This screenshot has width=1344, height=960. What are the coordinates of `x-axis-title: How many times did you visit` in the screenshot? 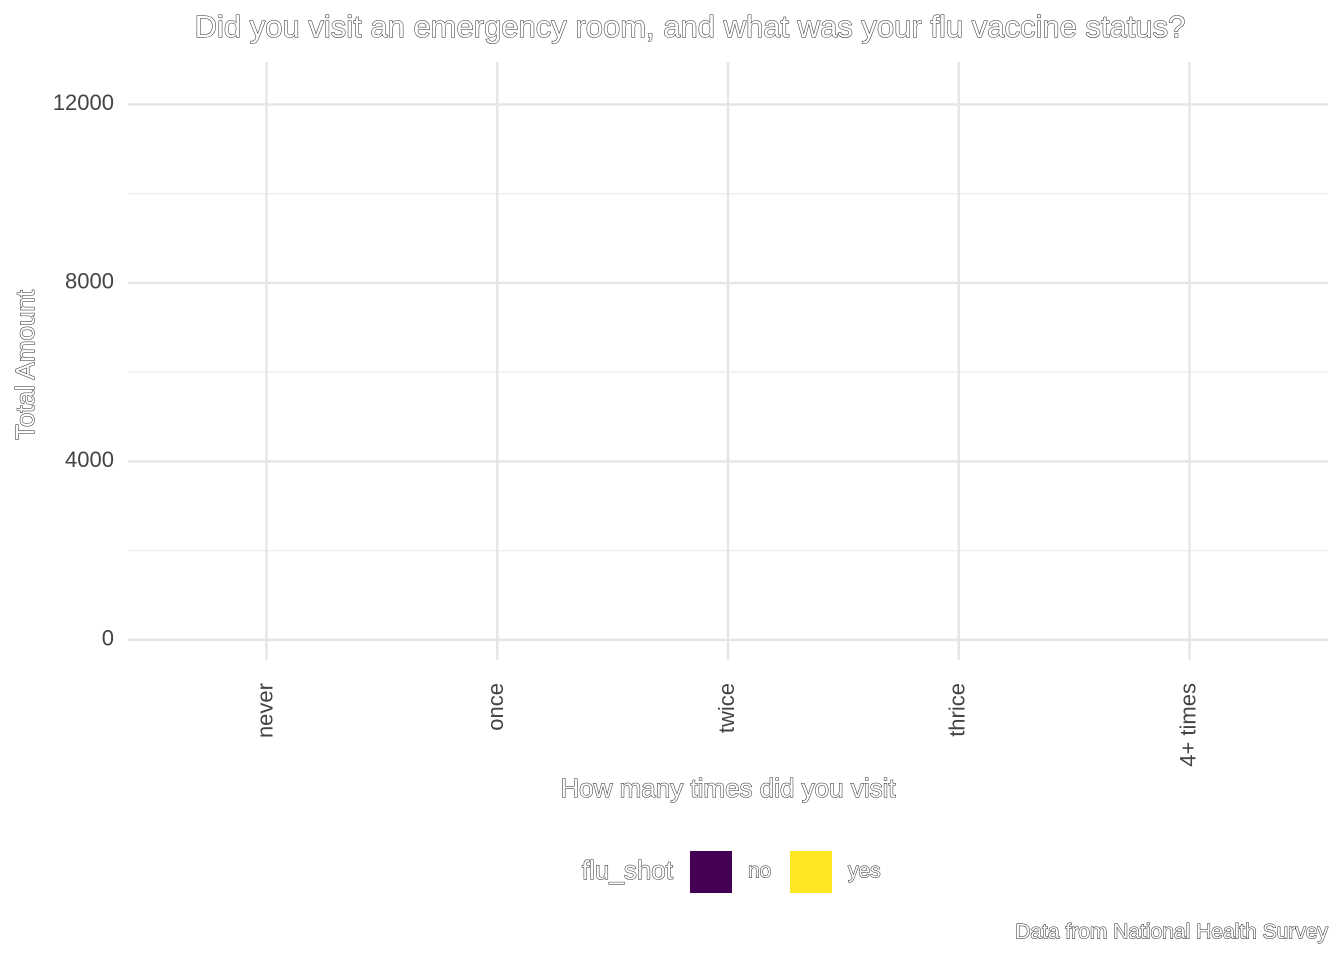 It's located at (728, 788).